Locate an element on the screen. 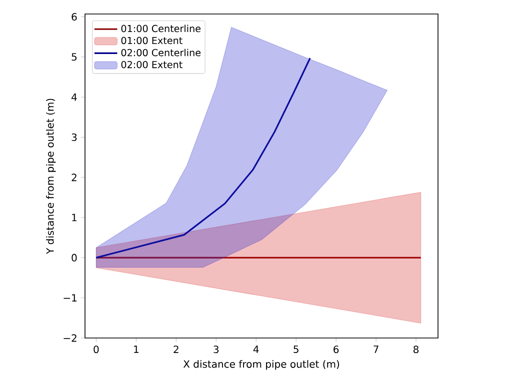 The image size is (512, 384). y-tick-label: 3 is located at coordinates (74, 137).